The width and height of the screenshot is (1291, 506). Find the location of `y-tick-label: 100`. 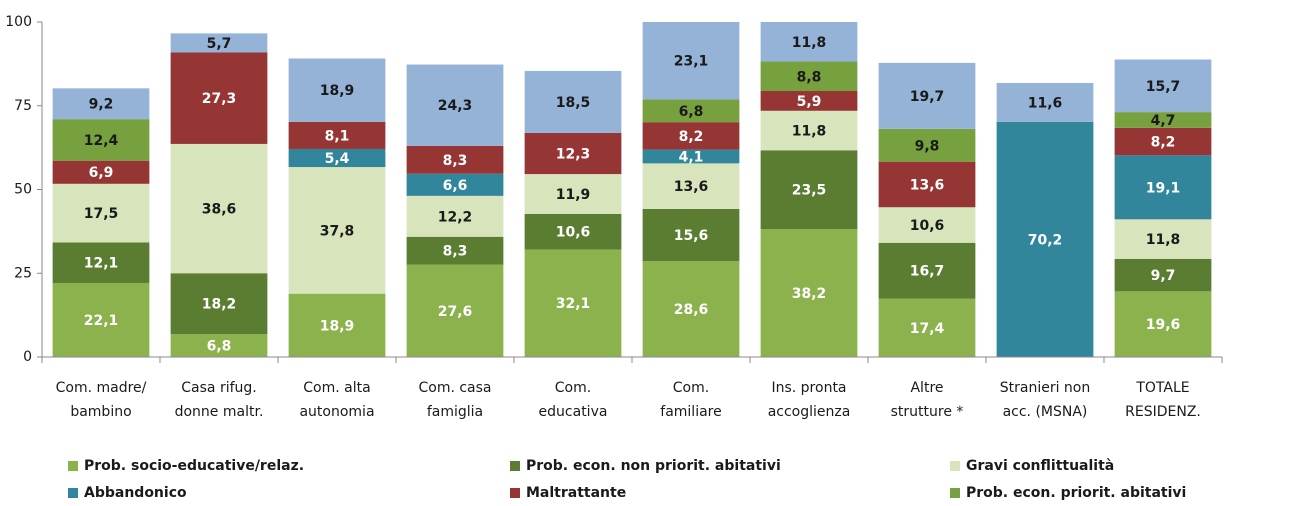

y-tick-label: 100 is located at coordinates (18, 22).